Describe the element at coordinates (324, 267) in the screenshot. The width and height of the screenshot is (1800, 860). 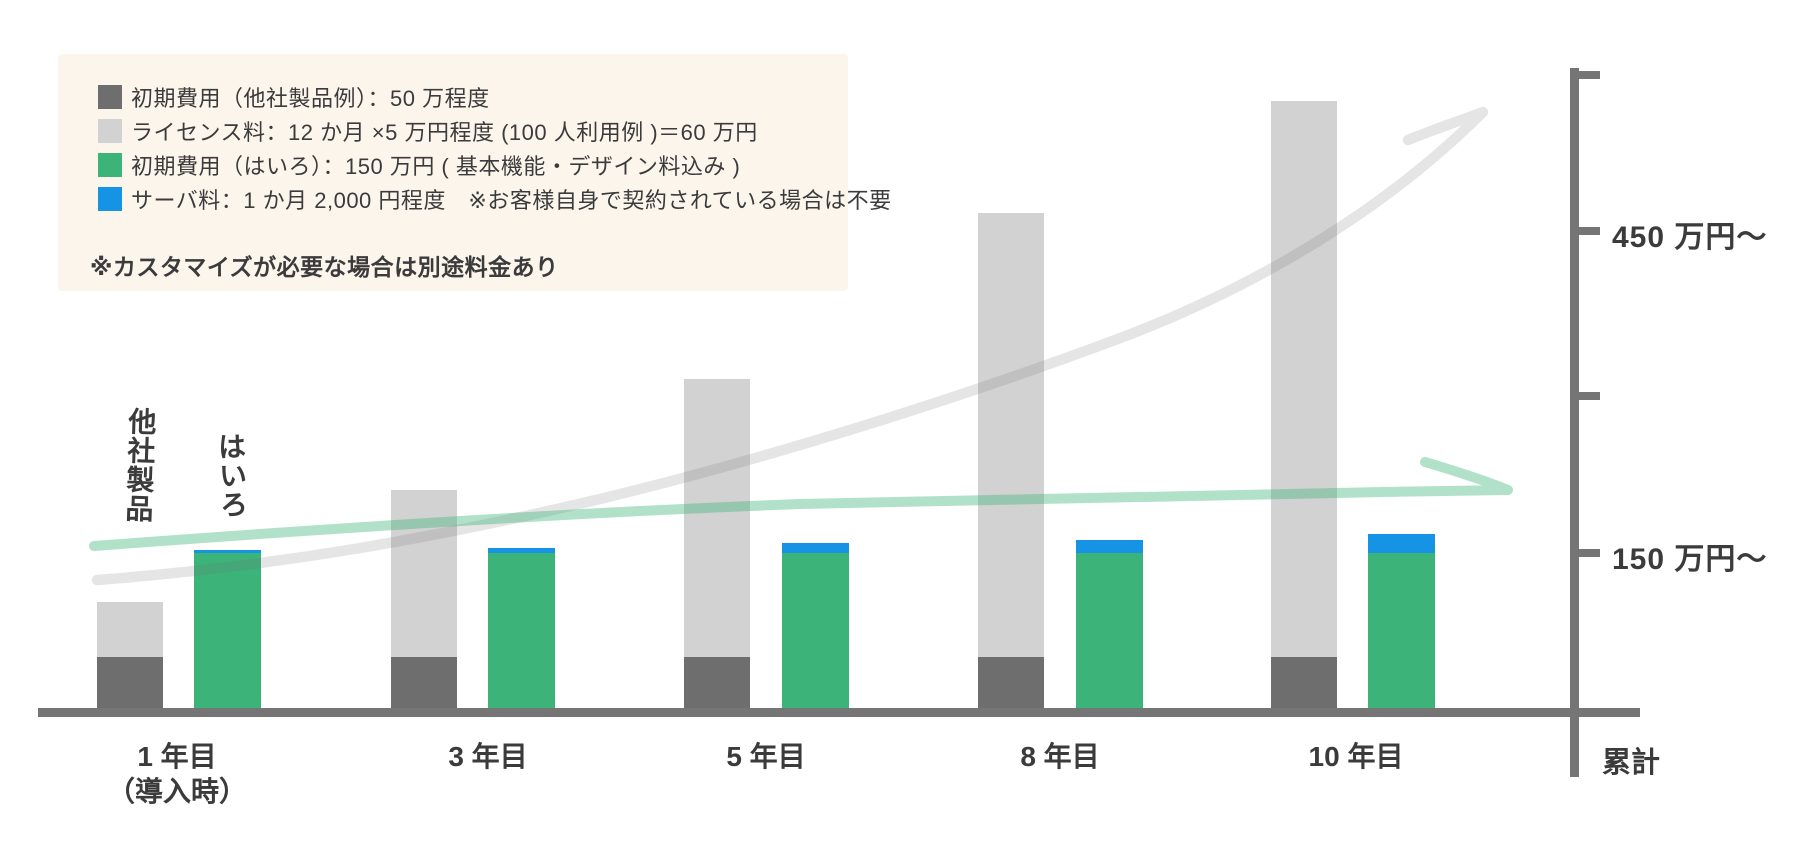
I see `legend-note: ※カスタマイズが必要な場合は別途料金あり` at that location.